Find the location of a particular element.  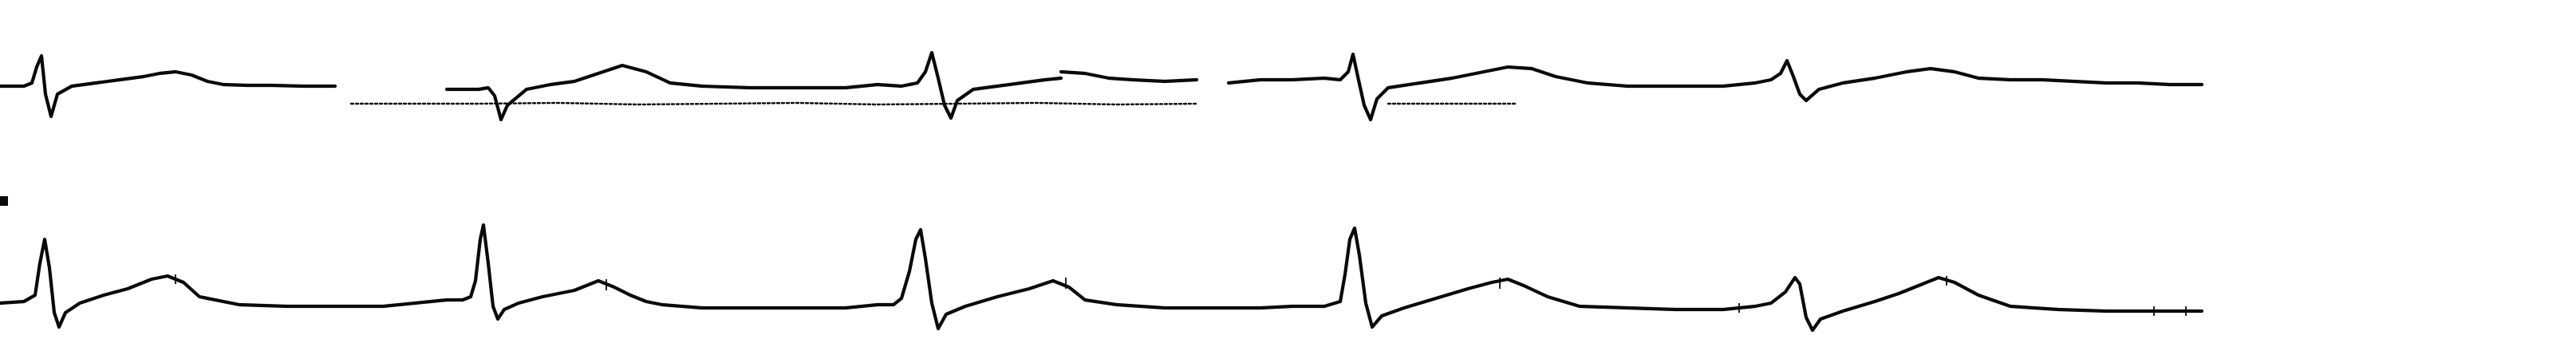

upper-beat-2-fragment is located at coordinates (1129, 76).